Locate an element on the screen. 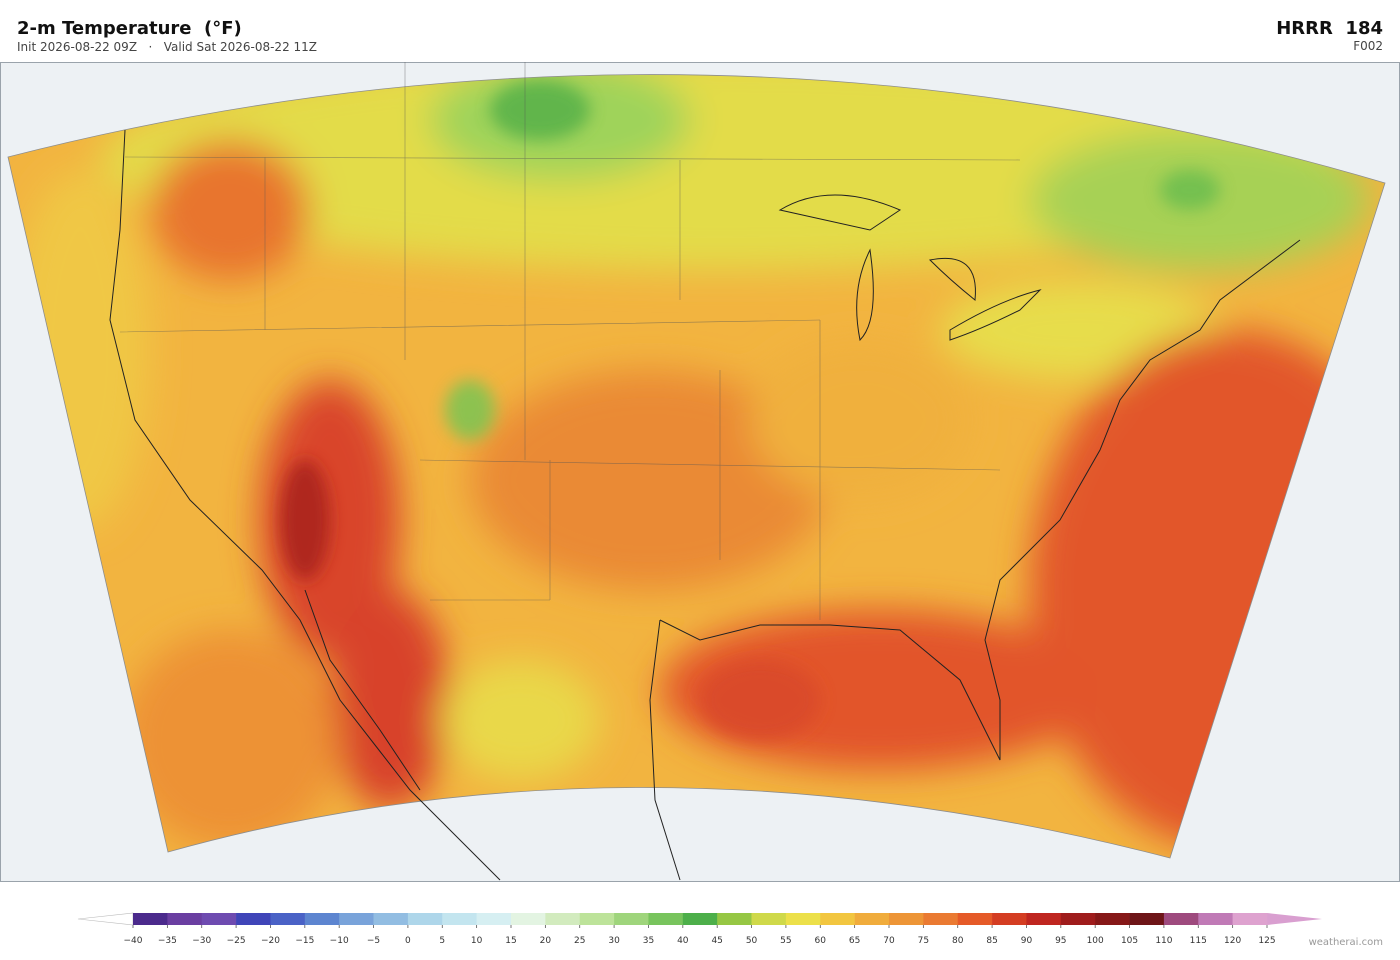 The image size is (1400, 960). colorbar-tick-label: 90 is located at coordinates (1027, 941).